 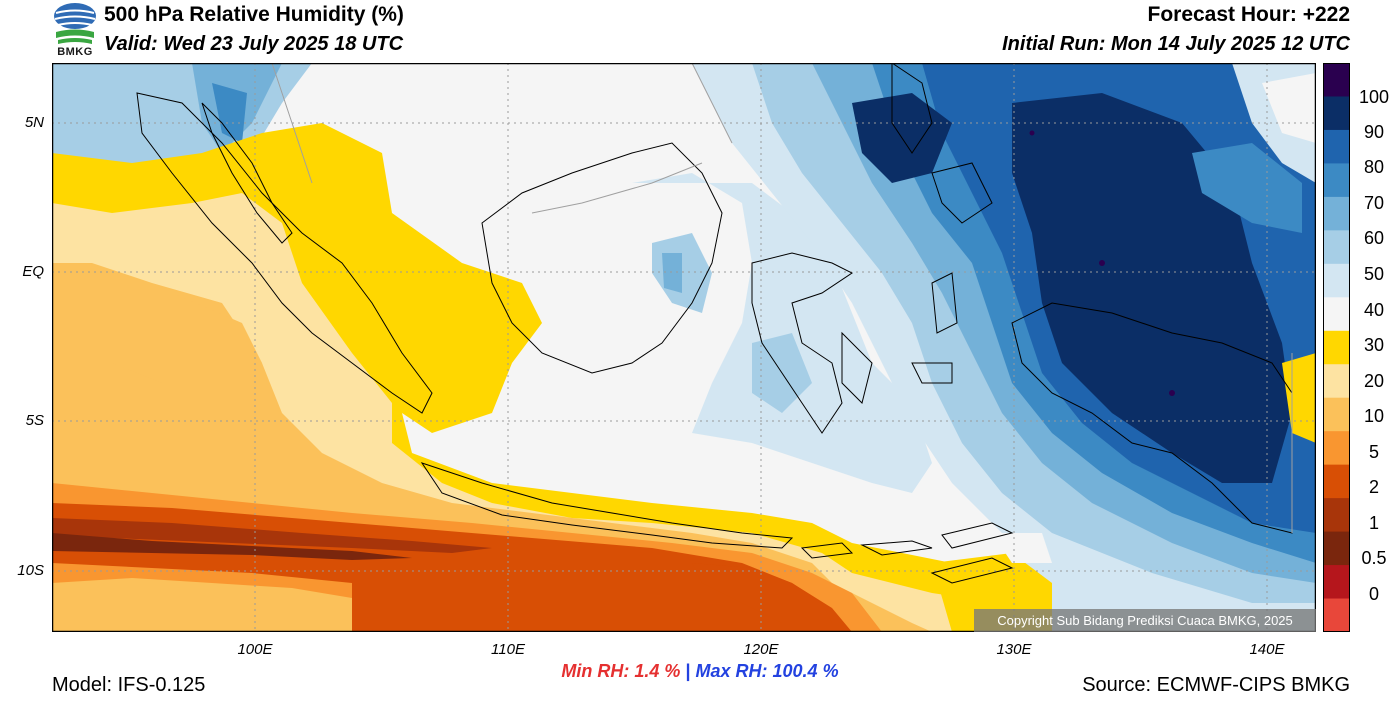 I want to click on source-label: Source: ECMWF-CIPS BMKG, so click(x=1216, y=685).